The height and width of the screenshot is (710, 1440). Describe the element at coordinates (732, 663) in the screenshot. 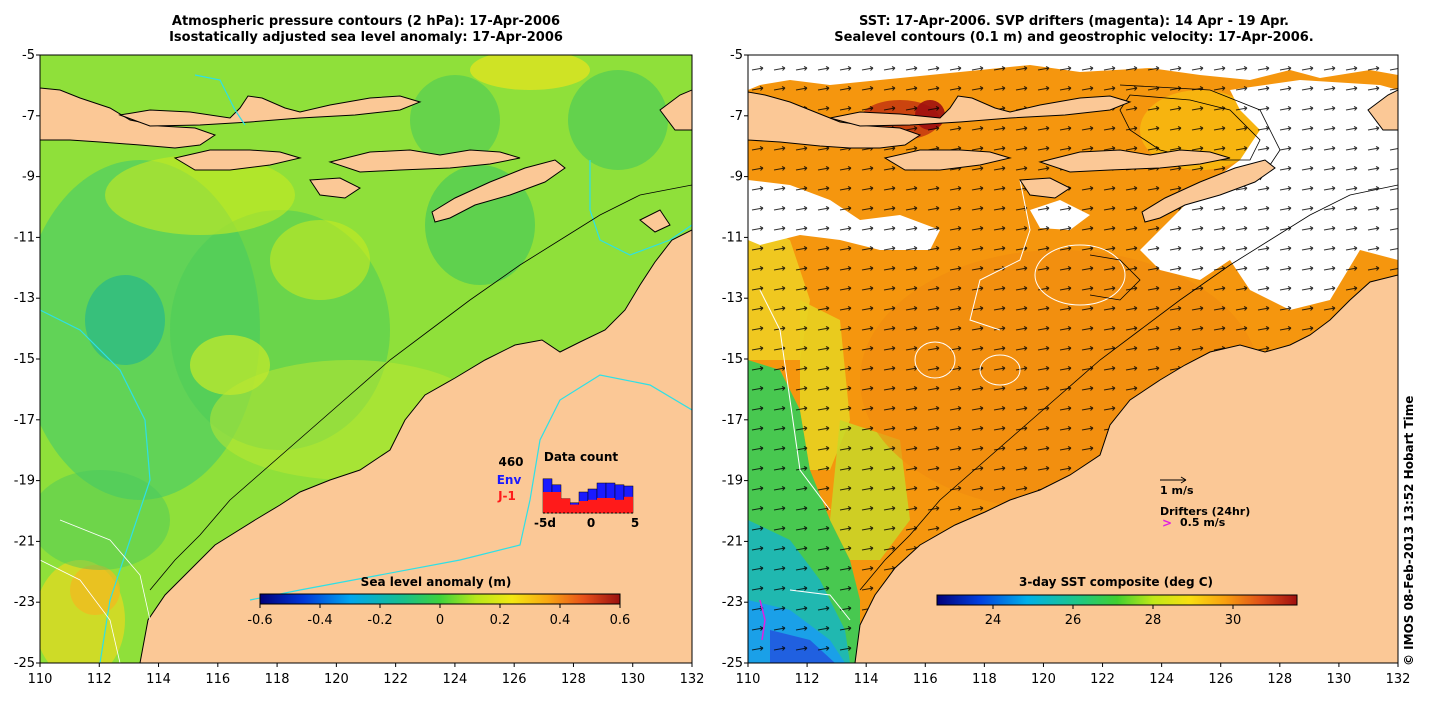

I see `right-y-tick-label: -25` at that location.